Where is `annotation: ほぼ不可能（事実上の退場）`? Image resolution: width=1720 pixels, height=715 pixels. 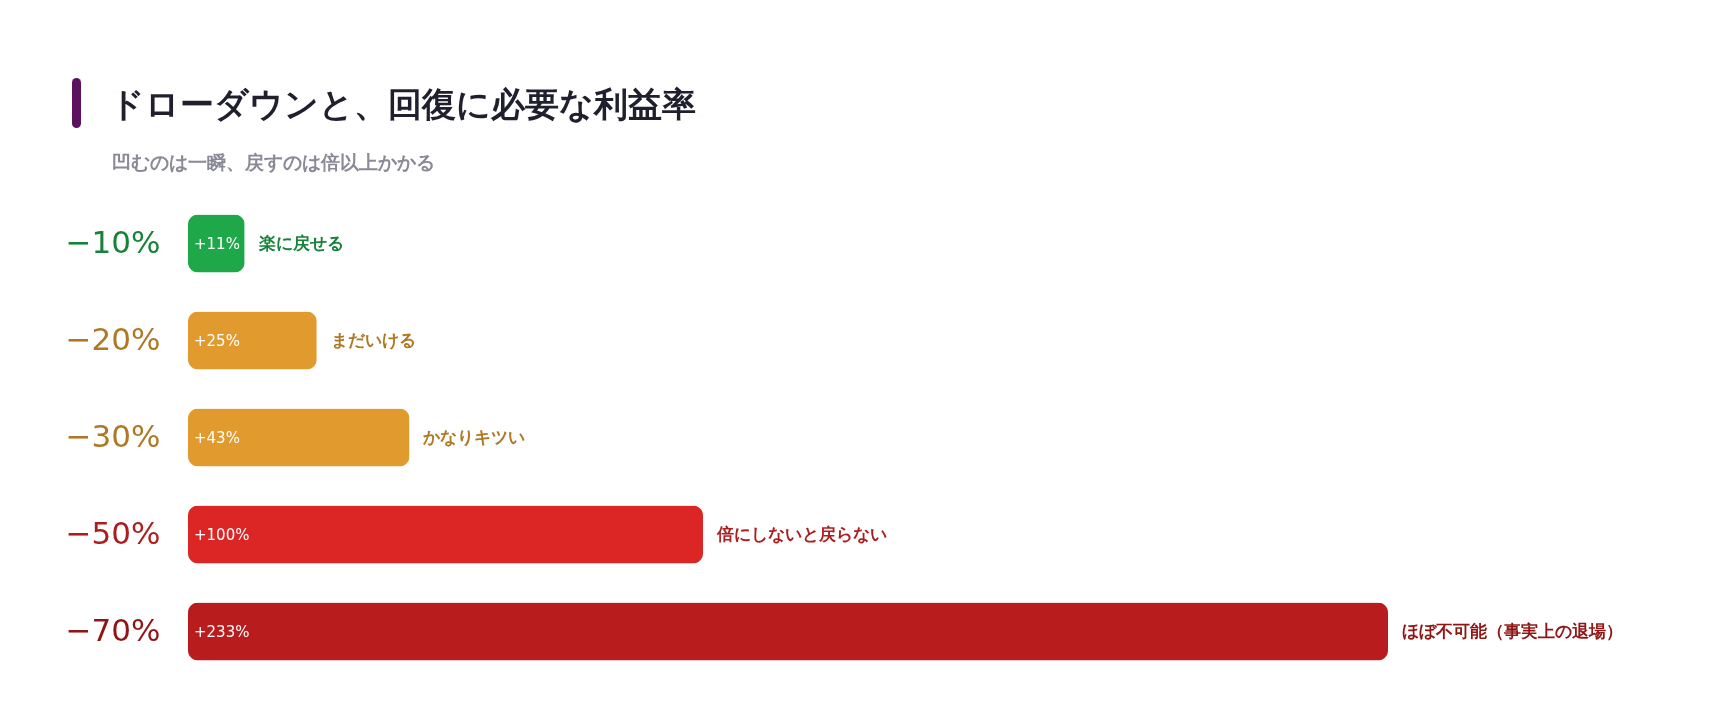
annotation: ほぼ不可能（事実上の退場） is located at coordinates (1512, 630).